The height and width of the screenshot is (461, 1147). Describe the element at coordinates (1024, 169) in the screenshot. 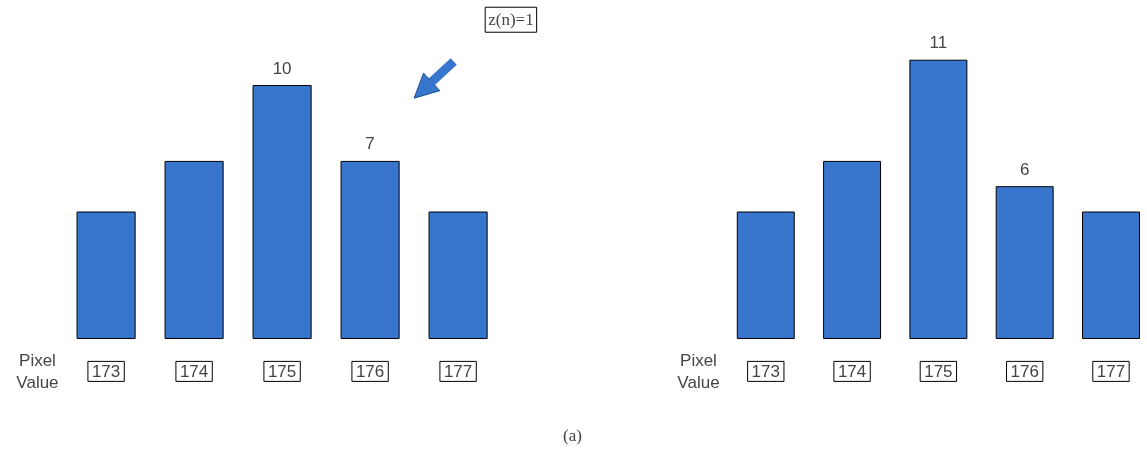

I see `data-label: 6` at that location.